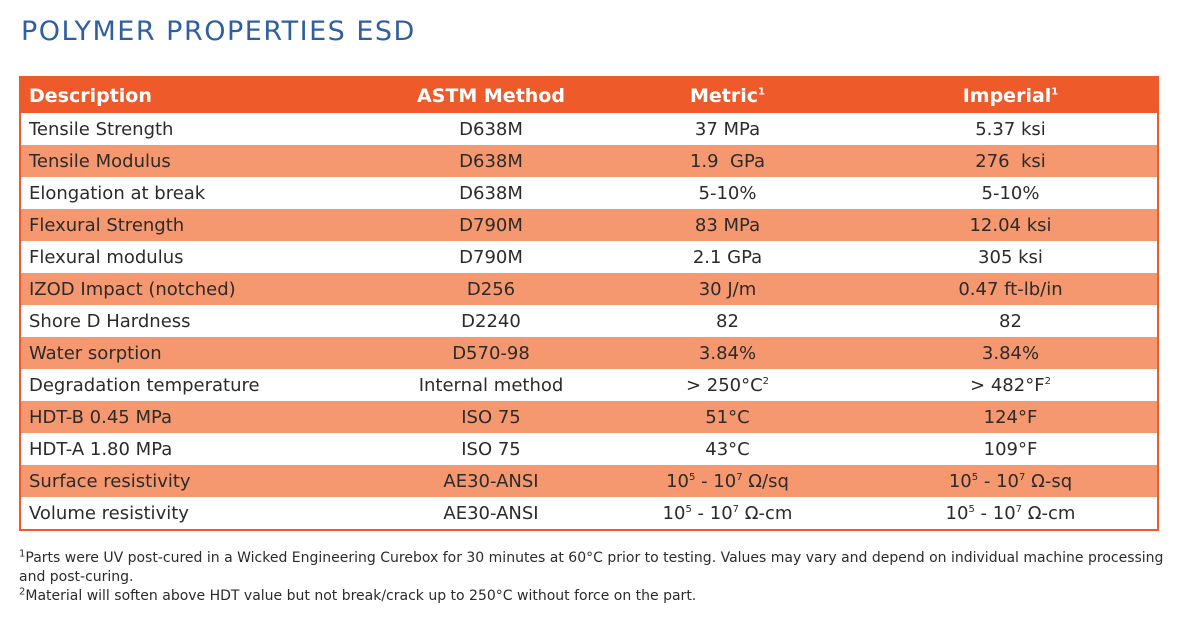 This screenshot has width=1192, height=638. Describe the element at coordinates (727, 289) in the screenshot. I see `cell-metric: 30 J/m` at that location.